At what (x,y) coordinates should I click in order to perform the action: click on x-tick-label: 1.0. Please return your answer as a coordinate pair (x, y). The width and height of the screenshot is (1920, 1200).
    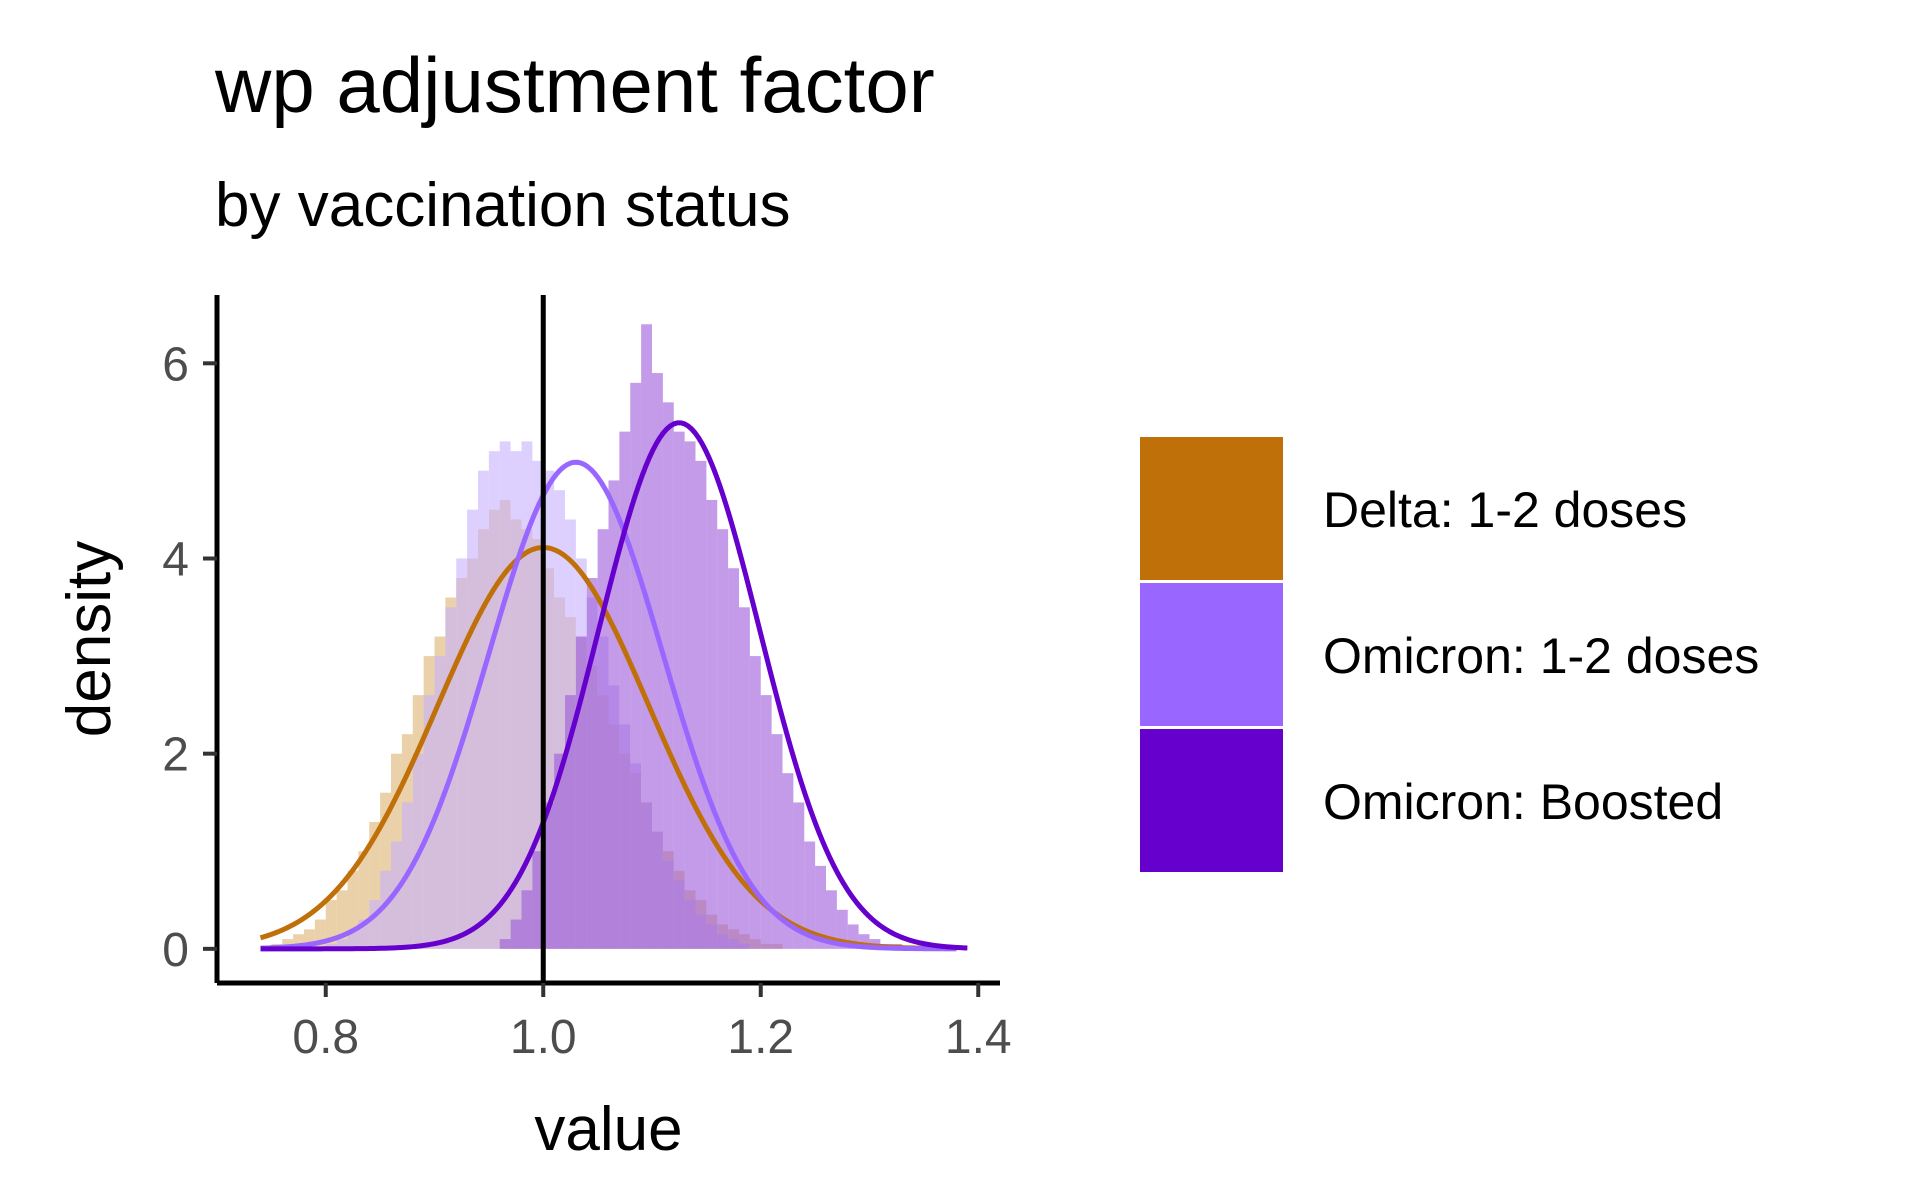
    Looking at the image, I should click on (543, 1037).